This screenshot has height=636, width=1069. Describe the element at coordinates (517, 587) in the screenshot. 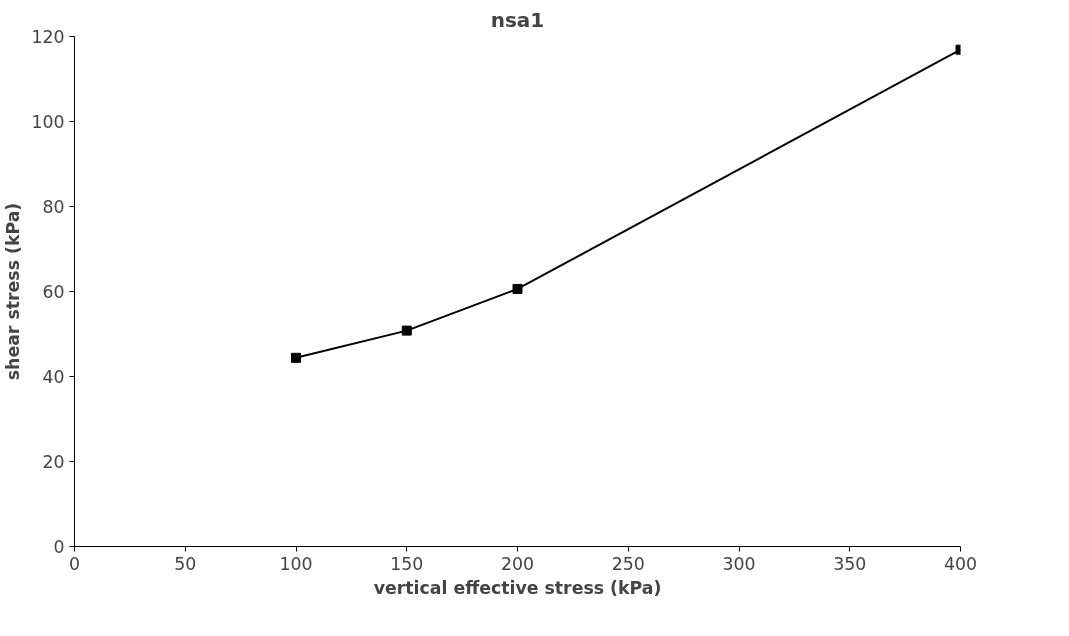

I see `x-axis-title: vertical effective stress (kPa)` at that location.